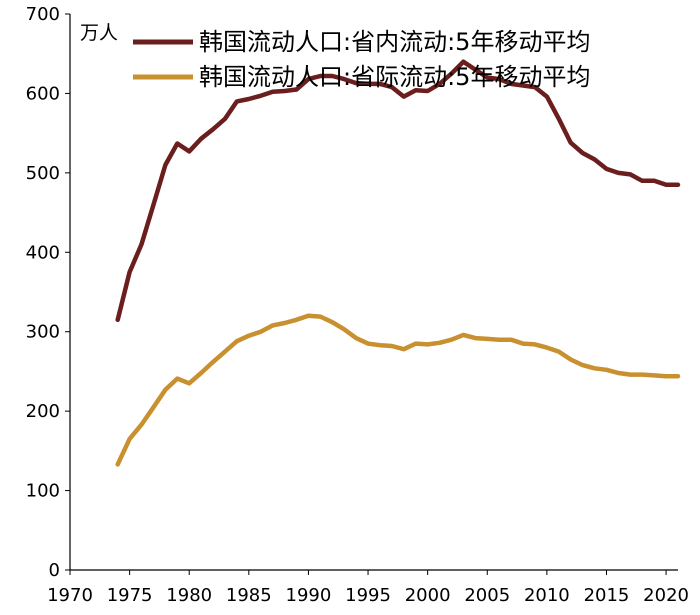  I want to click on x-tick-label: 1990, so click(309, 595).